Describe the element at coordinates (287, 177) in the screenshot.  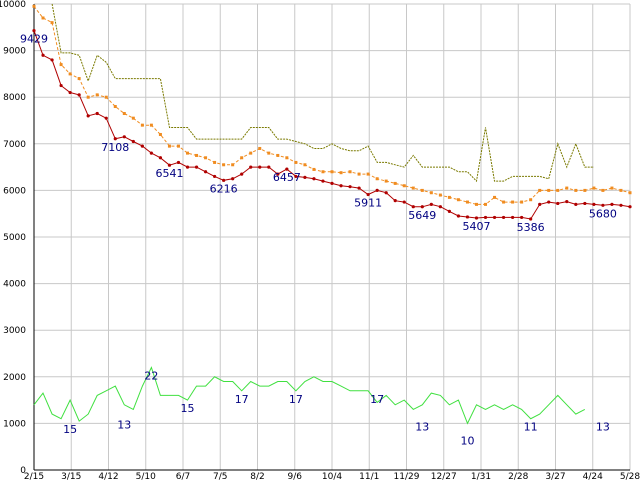
I see `data-label: 6457` at that location.